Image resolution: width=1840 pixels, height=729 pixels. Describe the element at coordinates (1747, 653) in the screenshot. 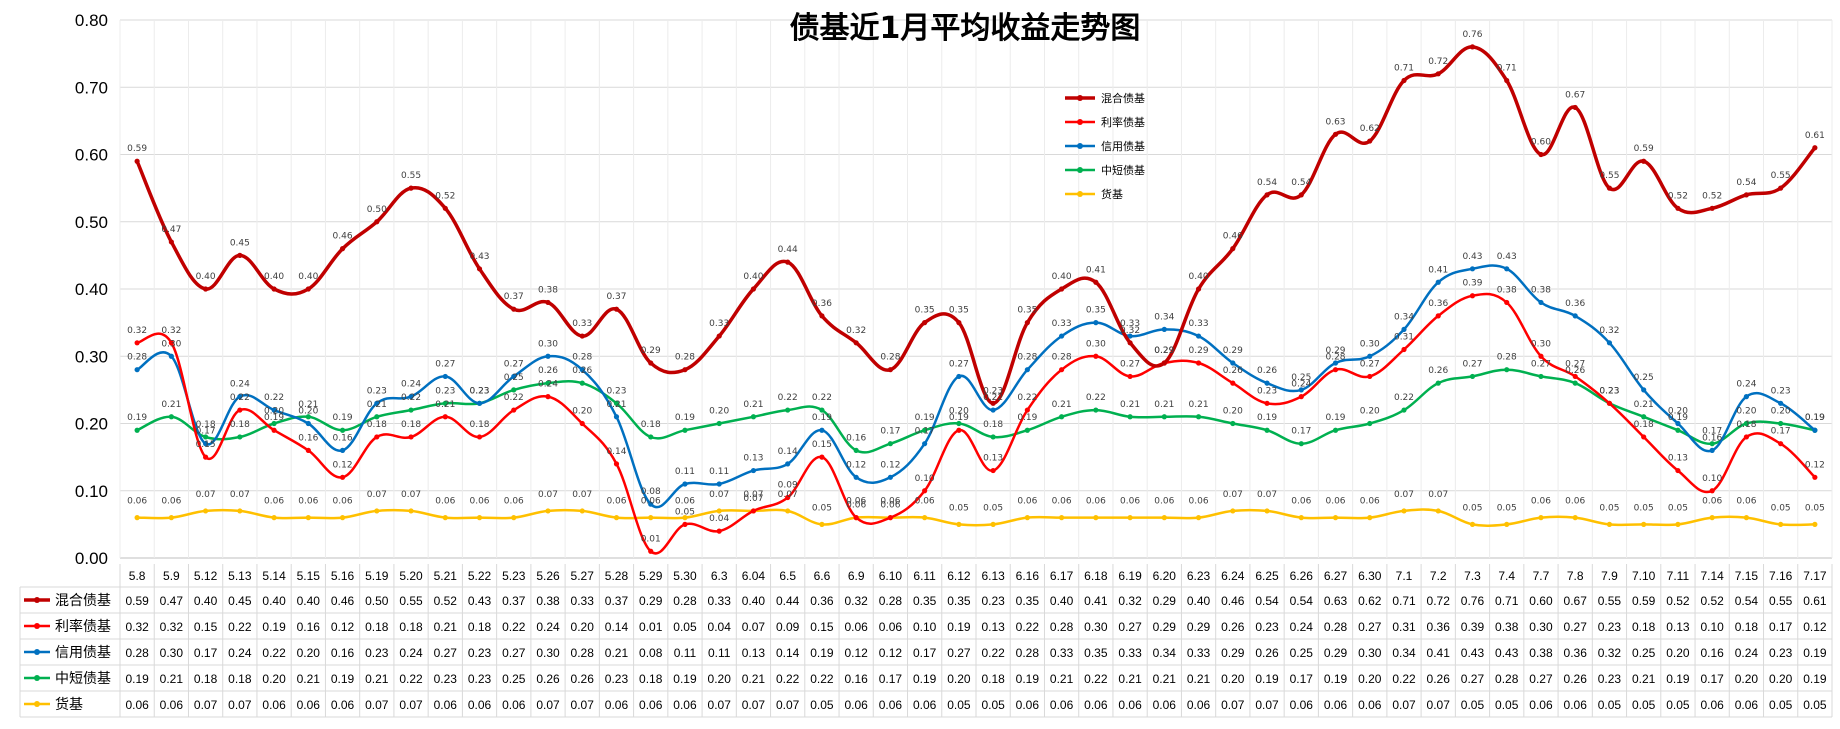

I see `table-cell: 0.24` at that location.